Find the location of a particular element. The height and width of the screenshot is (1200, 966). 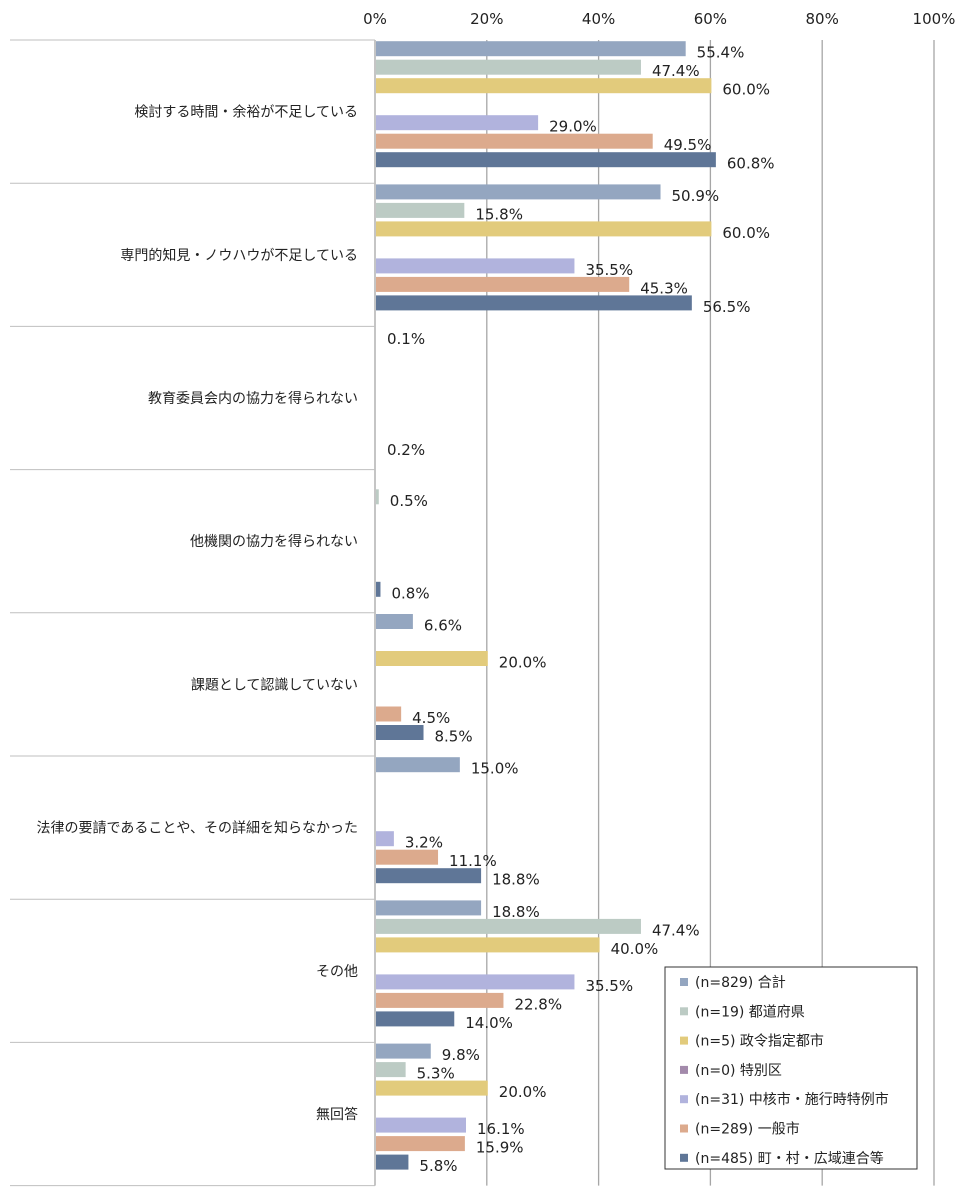

legend-entry: (n=289) 一般市 is located at coordinates (747, 1129).